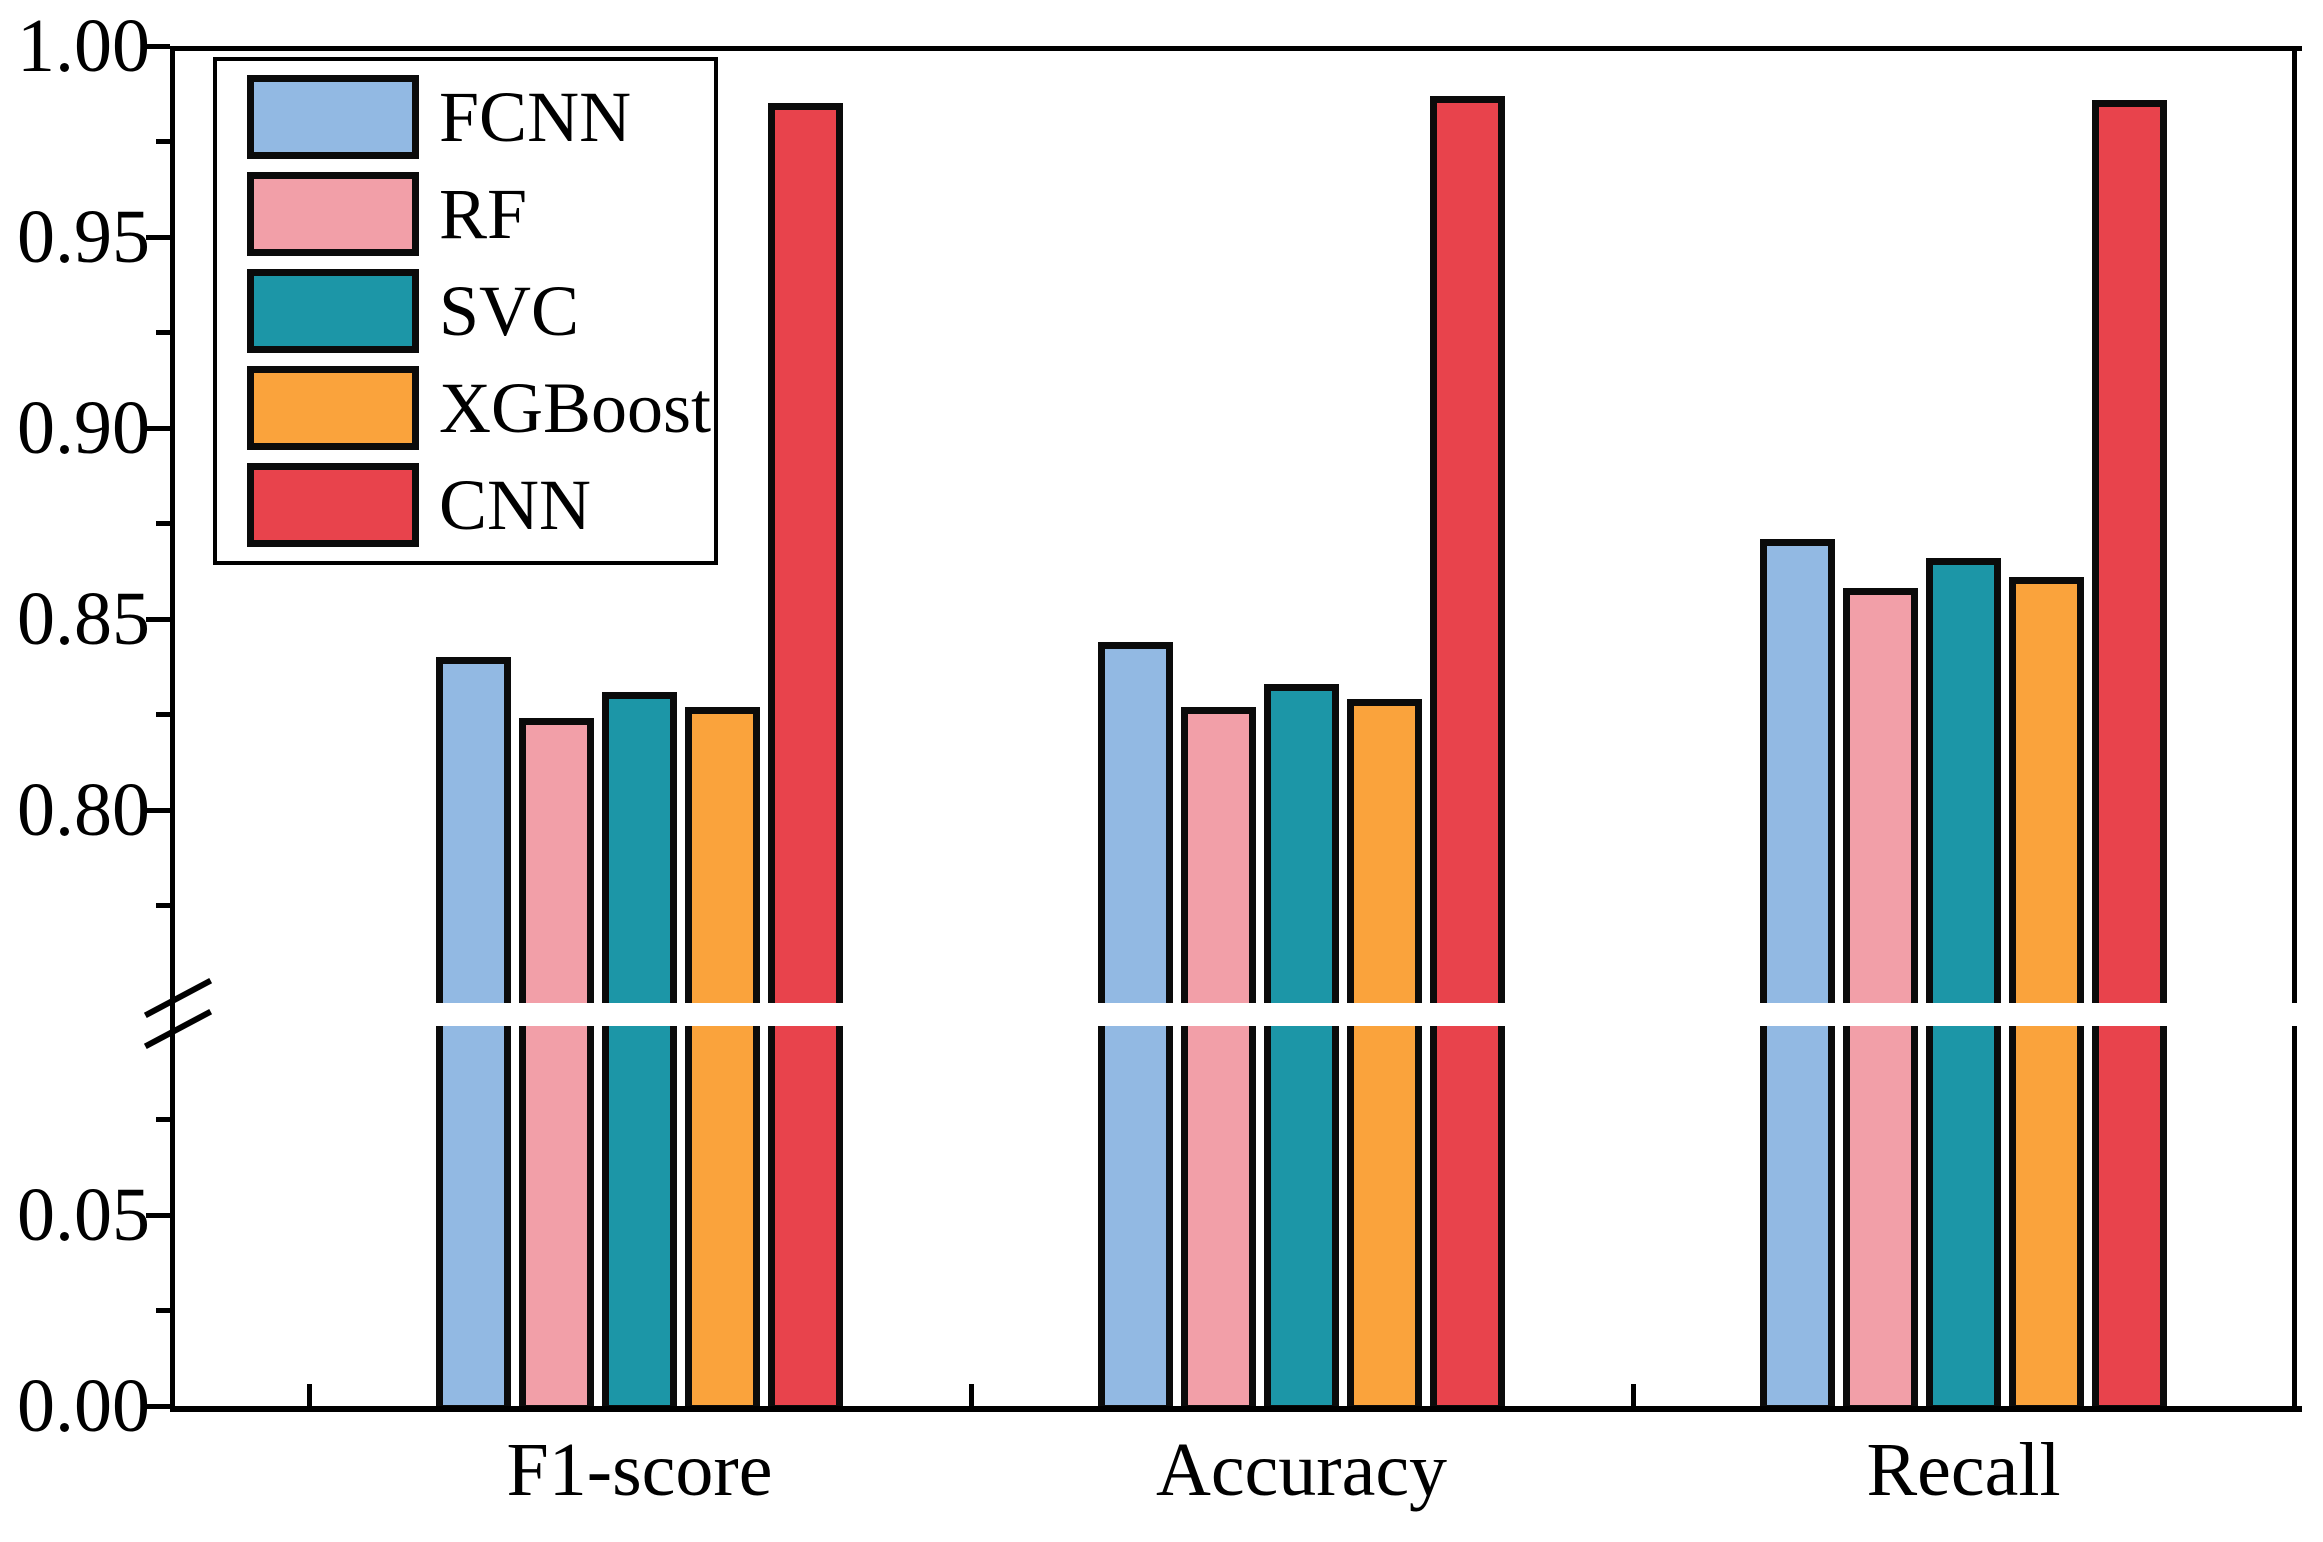 This screenshot has width=2323, height=1542. Describe the element at coordinates (2294, 729) in the screenshot. I see `plot-right-spine` at that location.